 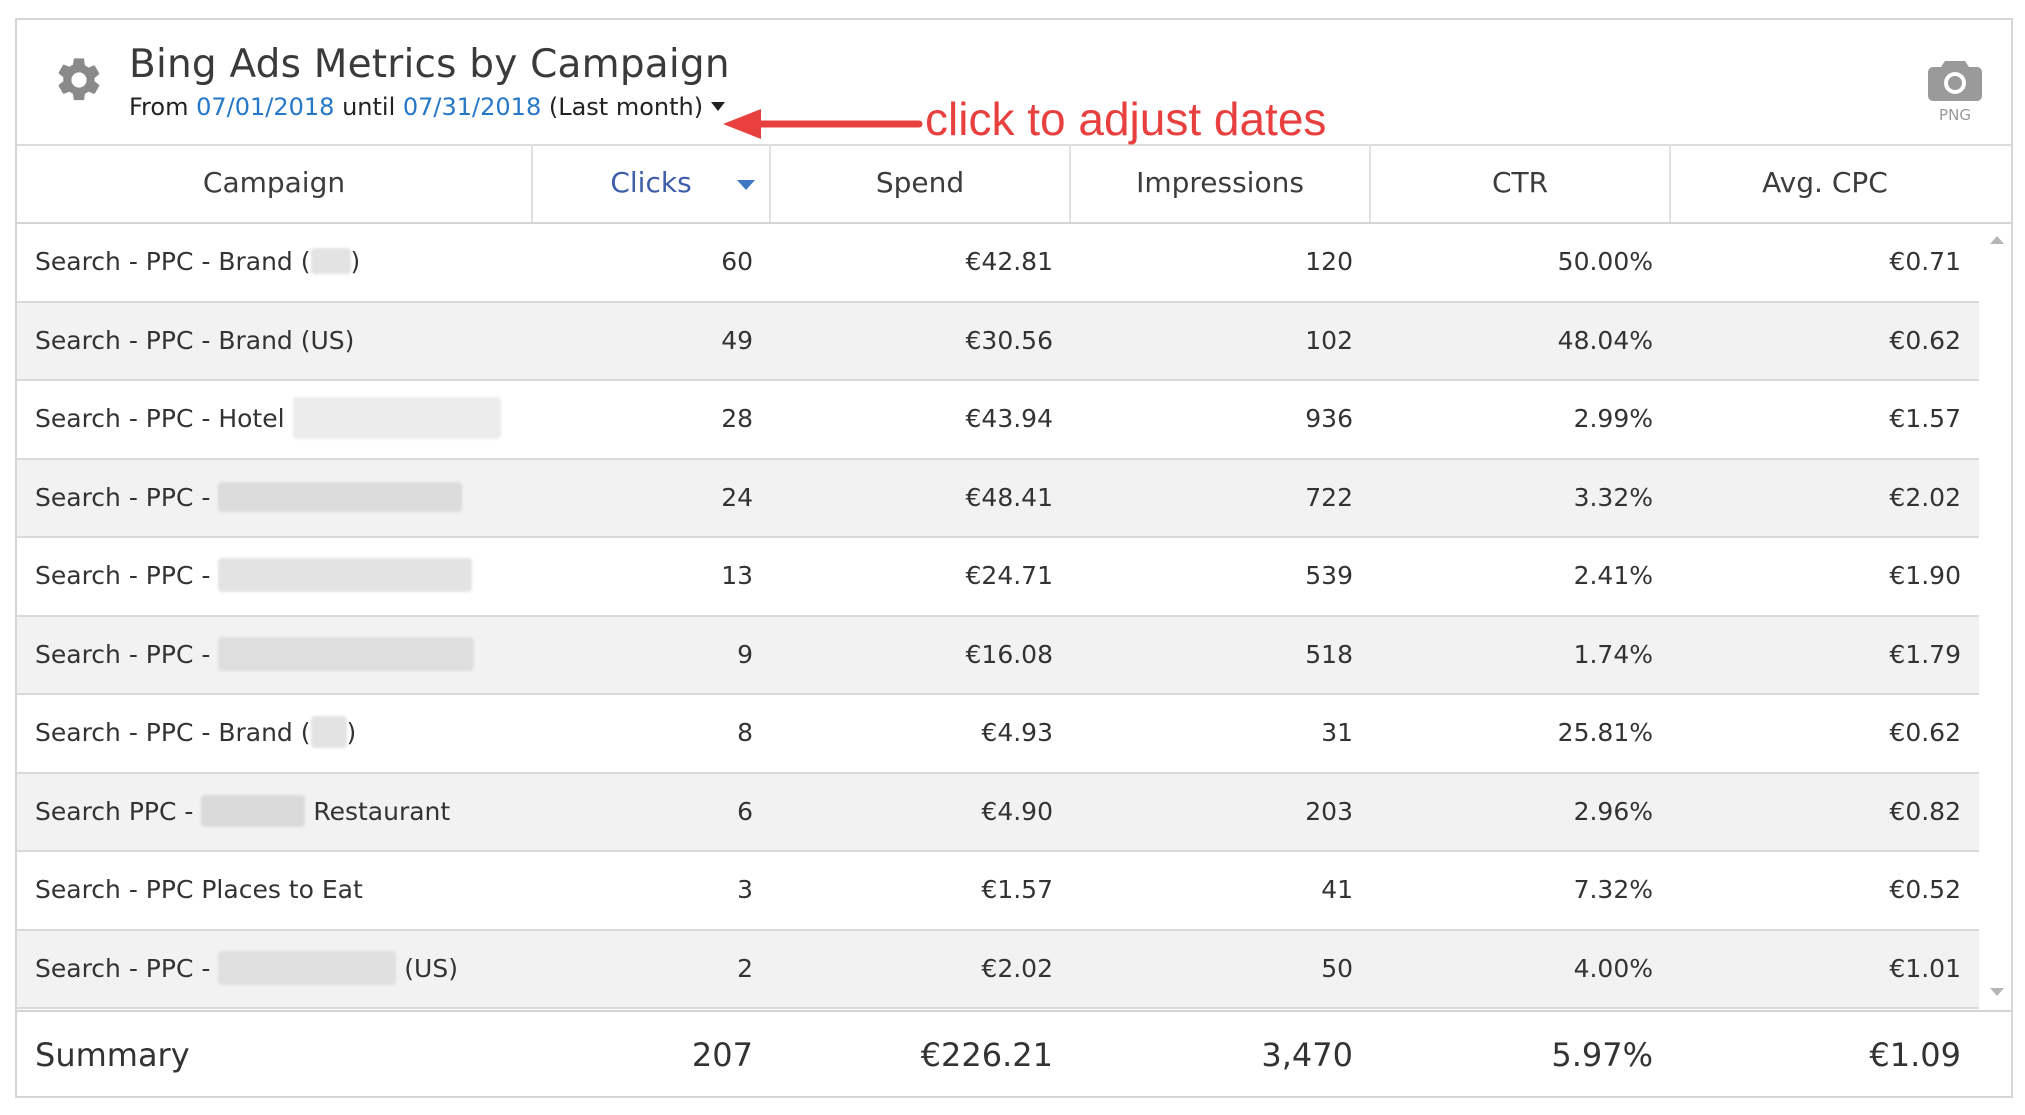 I want to click on clicks-cell: 24, so click(x=737, y=497).